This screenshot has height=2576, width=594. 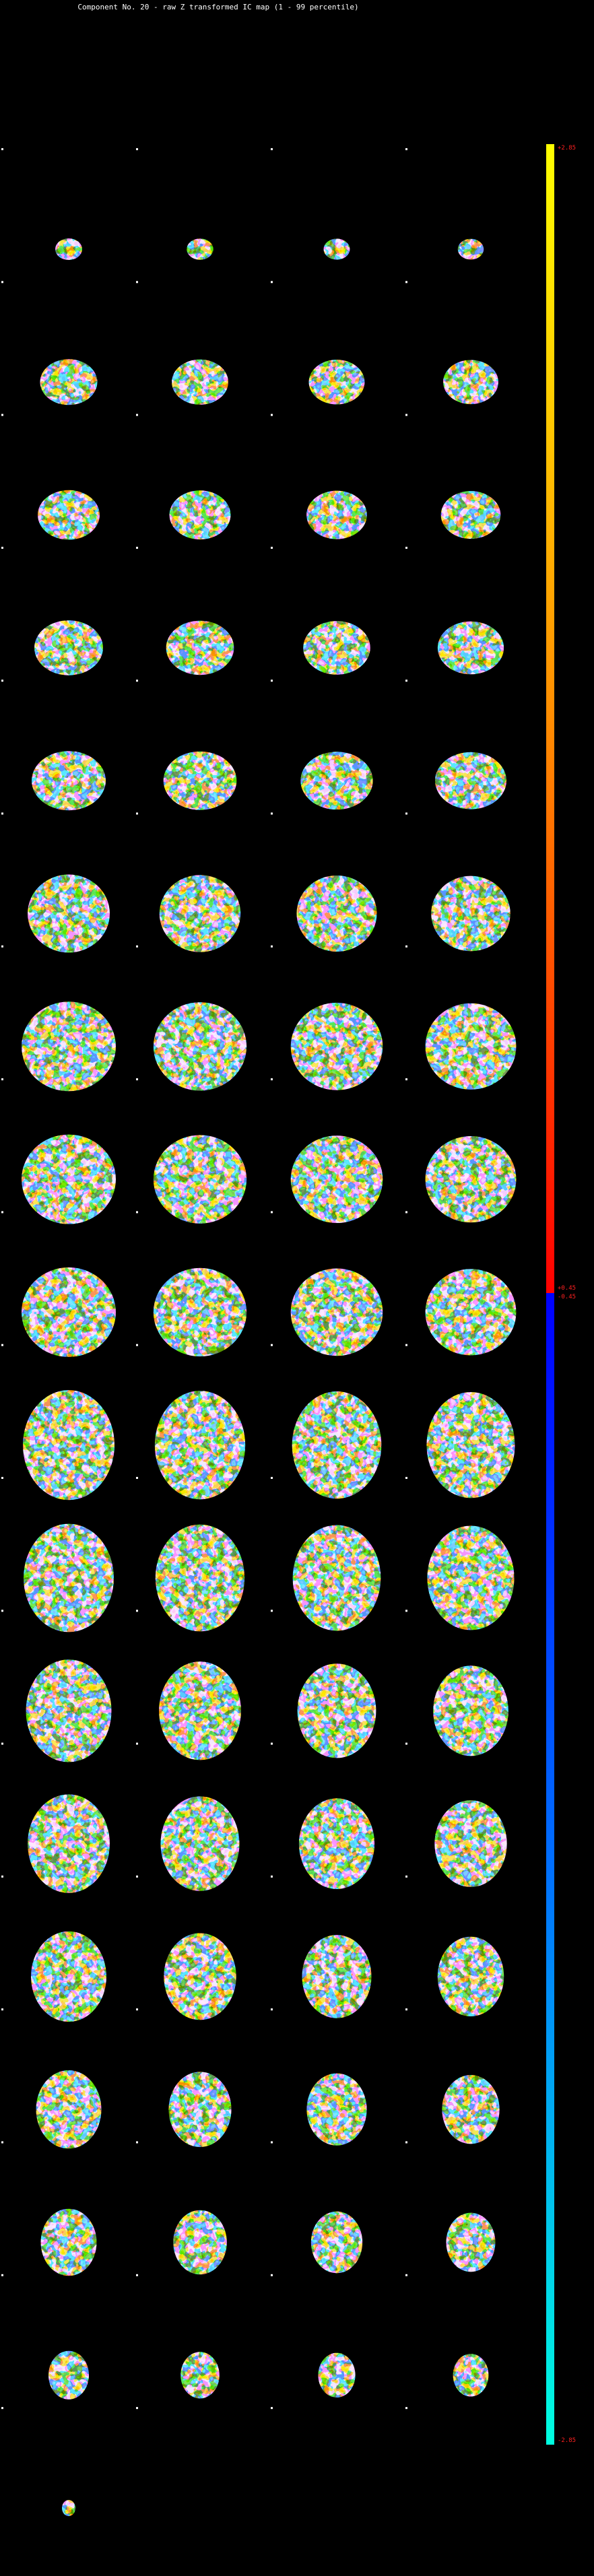 What do you see at coordinates (567, 148) in the screenshot?
I see `colorbar-max: +2.85` at bounding box center [567, 148].